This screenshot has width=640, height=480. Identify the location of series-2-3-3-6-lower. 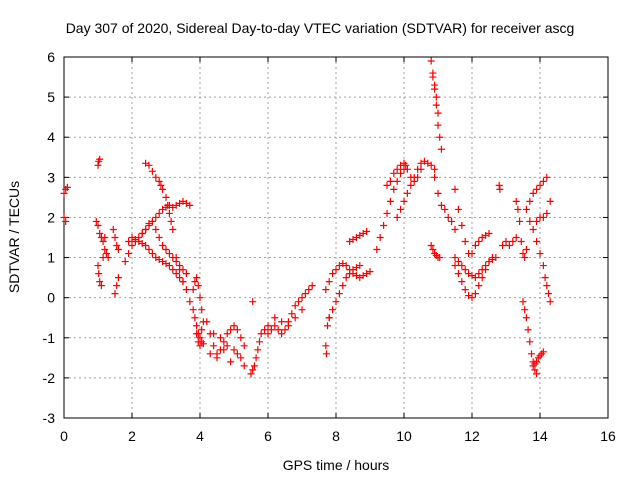
(164, 247).